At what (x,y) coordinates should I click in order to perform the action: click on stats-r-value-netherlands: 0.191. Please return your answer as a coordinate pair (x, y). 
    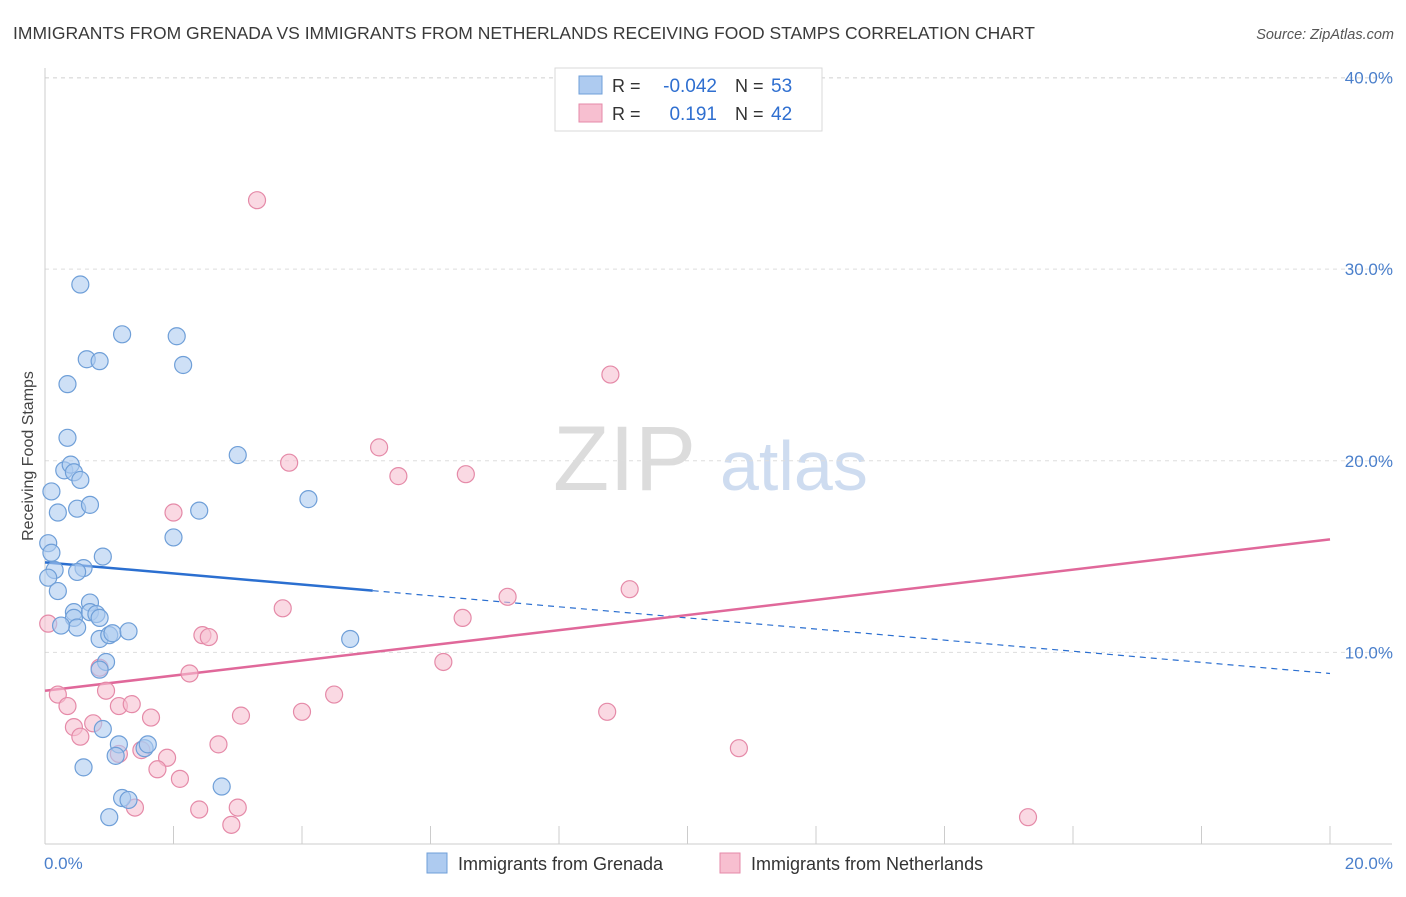
    Looking at the image, I should click on (693, 114).